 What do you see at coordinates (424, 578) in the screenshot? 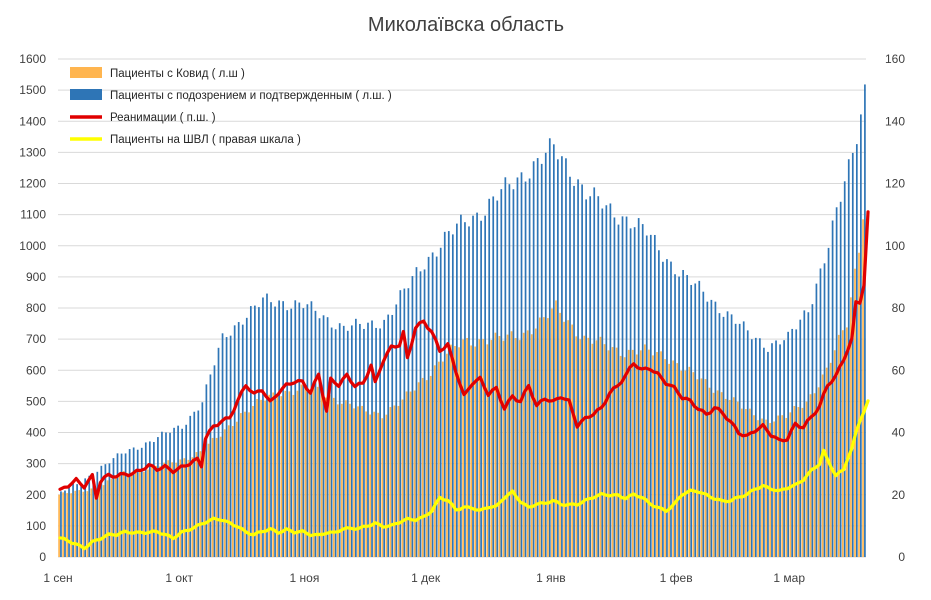
I see `x-axis: 1 сен 1 окт 1 ноя 1 дек 1 янв 1 фев 1 мар` at bounding box center [424, 578].